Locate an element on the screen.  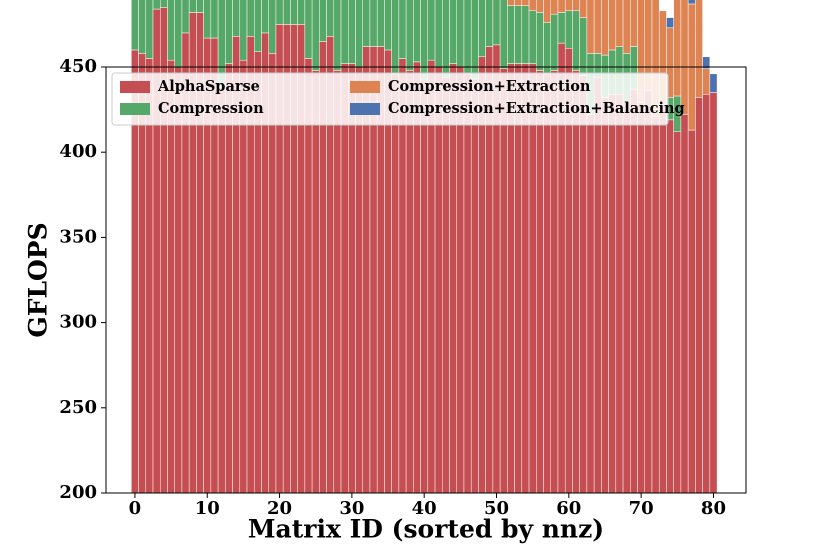
x-tick-label: 10 is located at coordinates (207, 508).